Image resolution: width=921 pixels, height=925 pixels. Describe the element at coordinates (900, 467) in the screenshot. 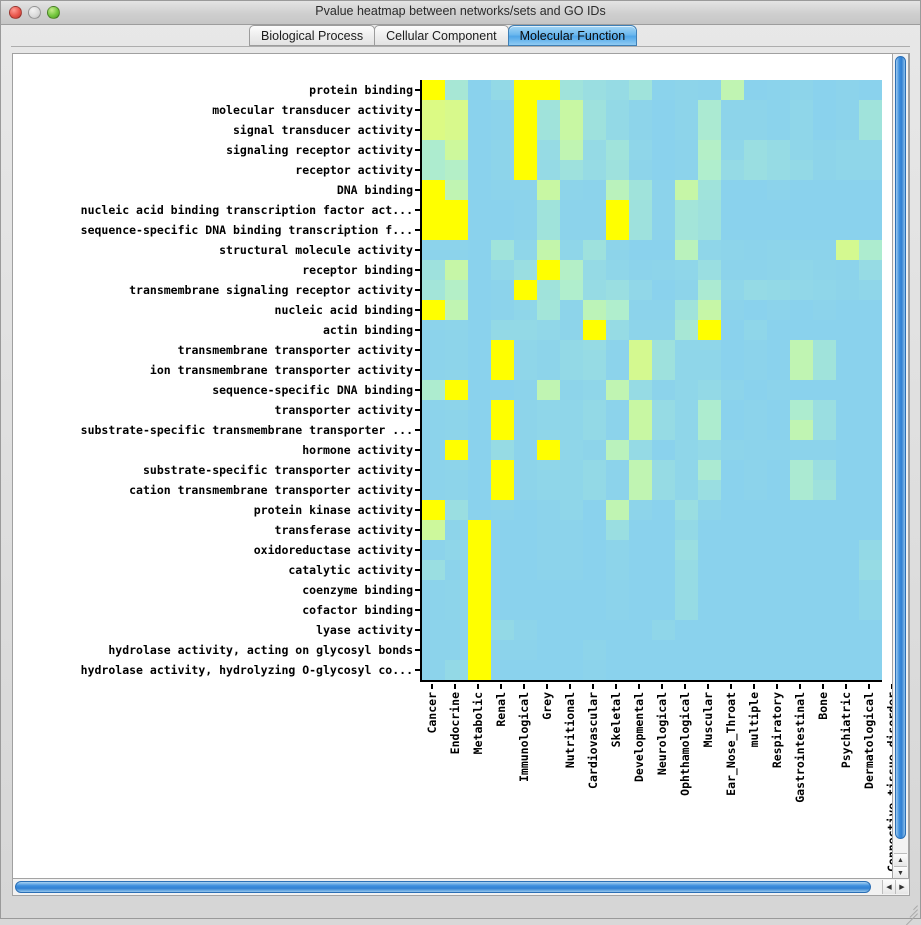

I see `vertical-scrollbar: ▲ ▼` at that location.